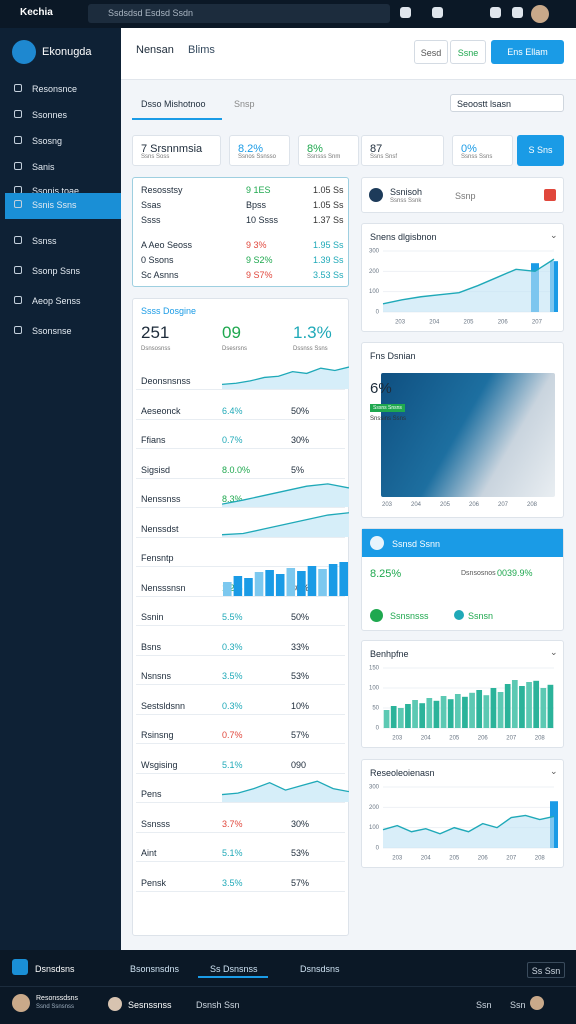 The width and height of the screenshot is (576, 1024). I want to click on row-value: 5%, so click(298, 469).